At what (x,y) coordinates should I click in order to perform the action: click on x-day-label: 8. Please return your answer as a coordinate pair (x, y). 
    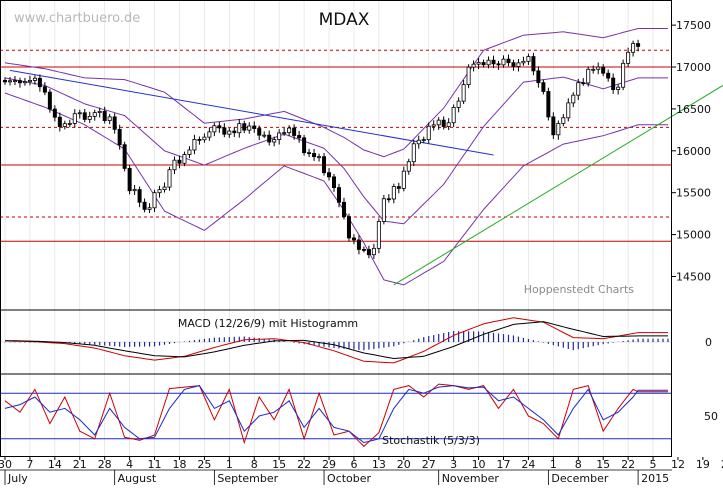
    Looking at the image, I should click on (578, 464).